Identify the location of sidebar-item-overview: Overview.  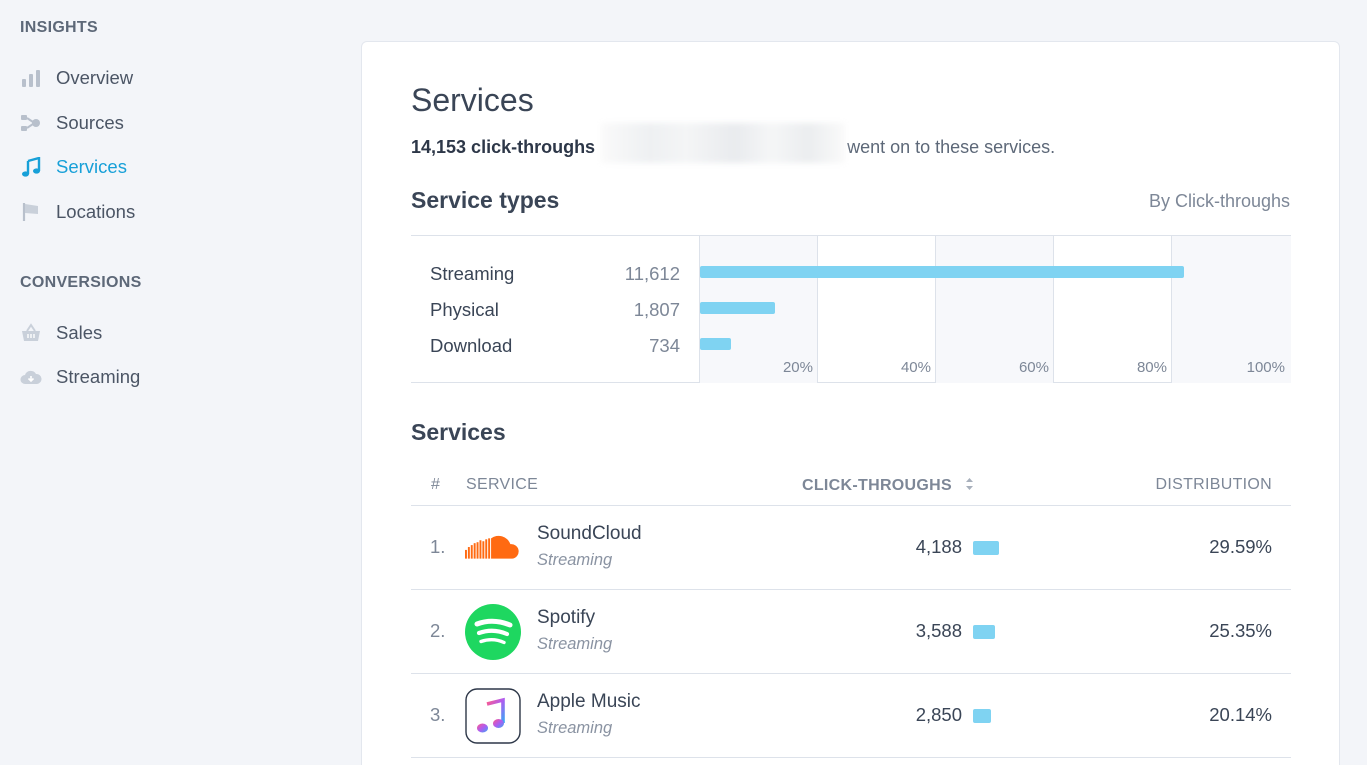
(76, 78).